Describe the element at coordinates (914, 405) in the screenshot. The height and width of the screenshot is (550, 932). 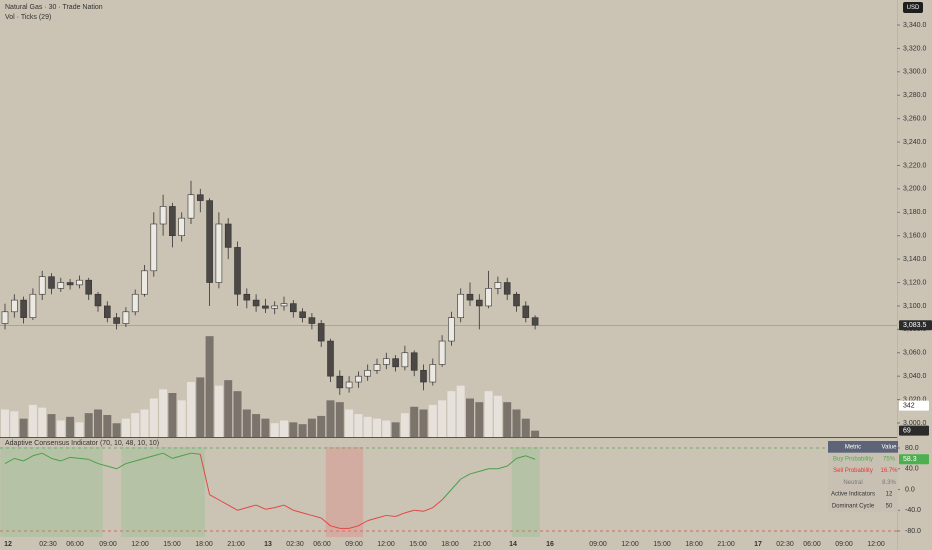
I see `volume-ma-box` at that location.